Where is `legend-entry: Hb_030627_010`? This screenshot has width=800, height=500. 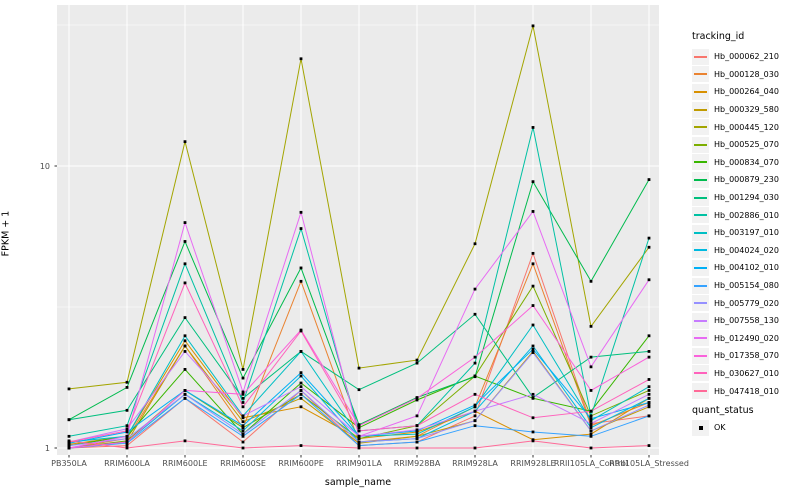
legend-entry: Hb_030627_010 is located at coordinates (735, 374).